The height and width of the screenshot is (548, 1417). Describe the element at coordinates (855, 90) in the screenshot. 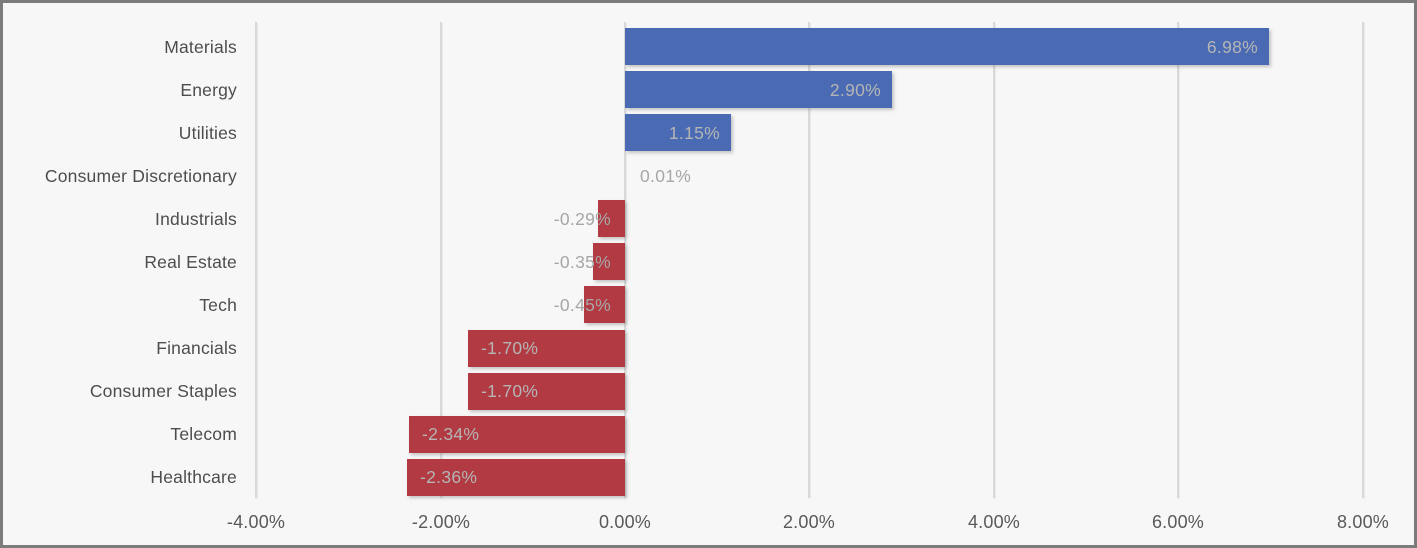

I see `value-label: 2.90%` at that location.